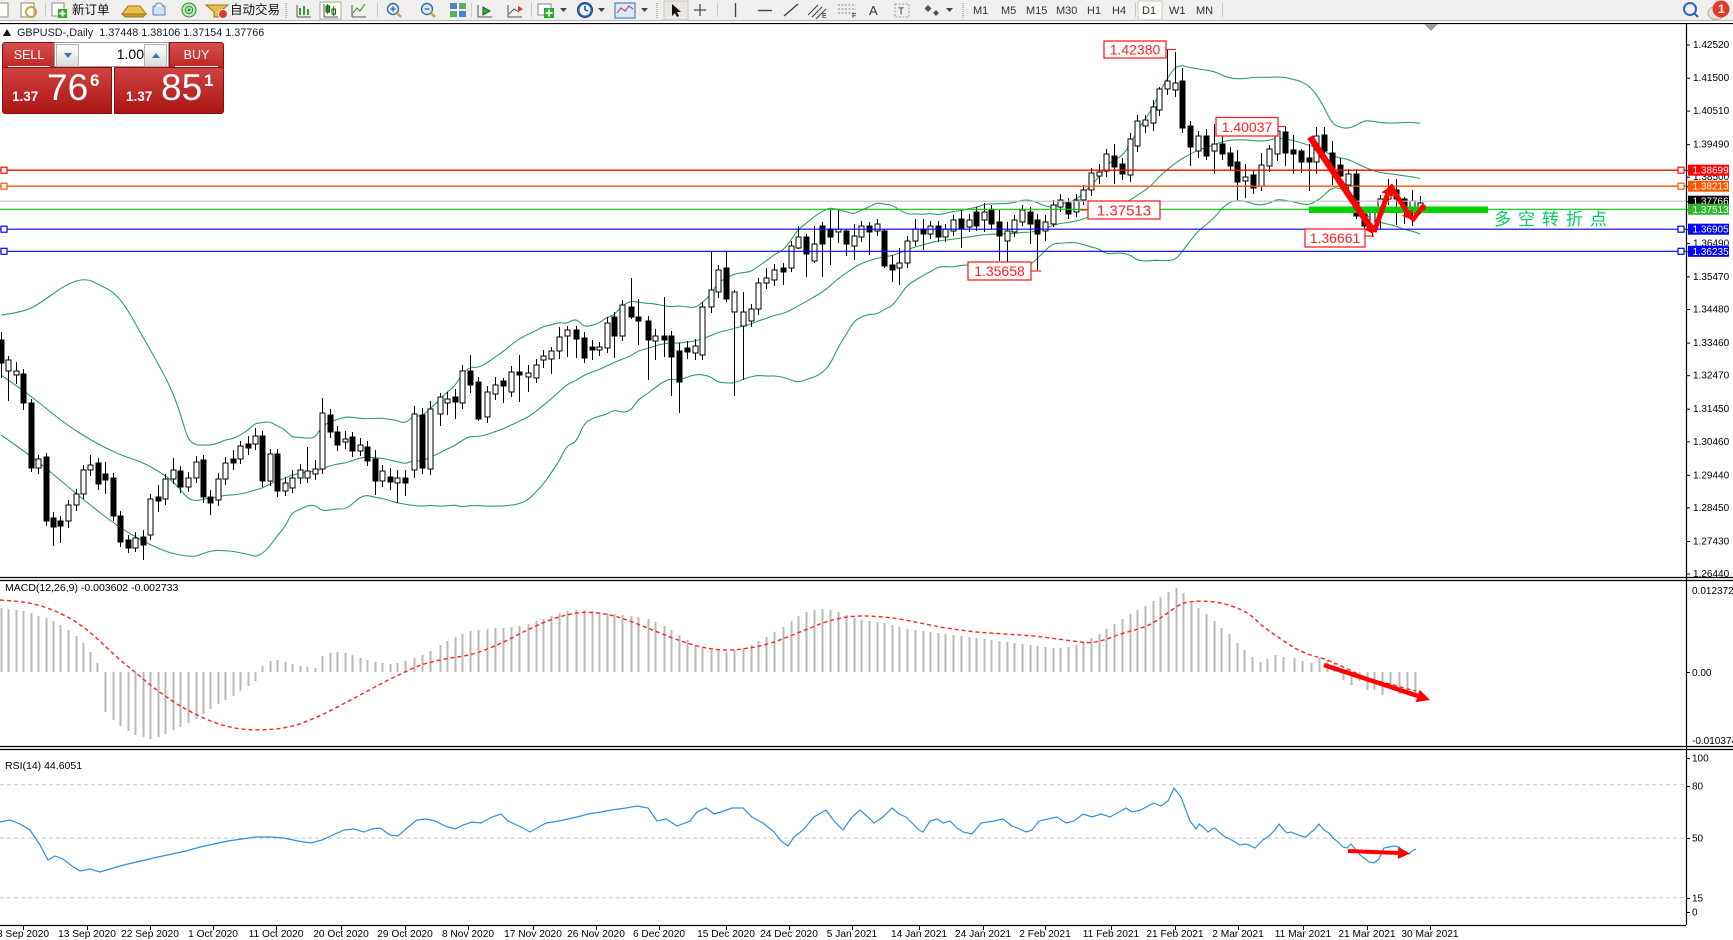 The width and height of the screenshot is (1733, 940). I want to click on svg-text: 1.41500, so click(1711, 78).